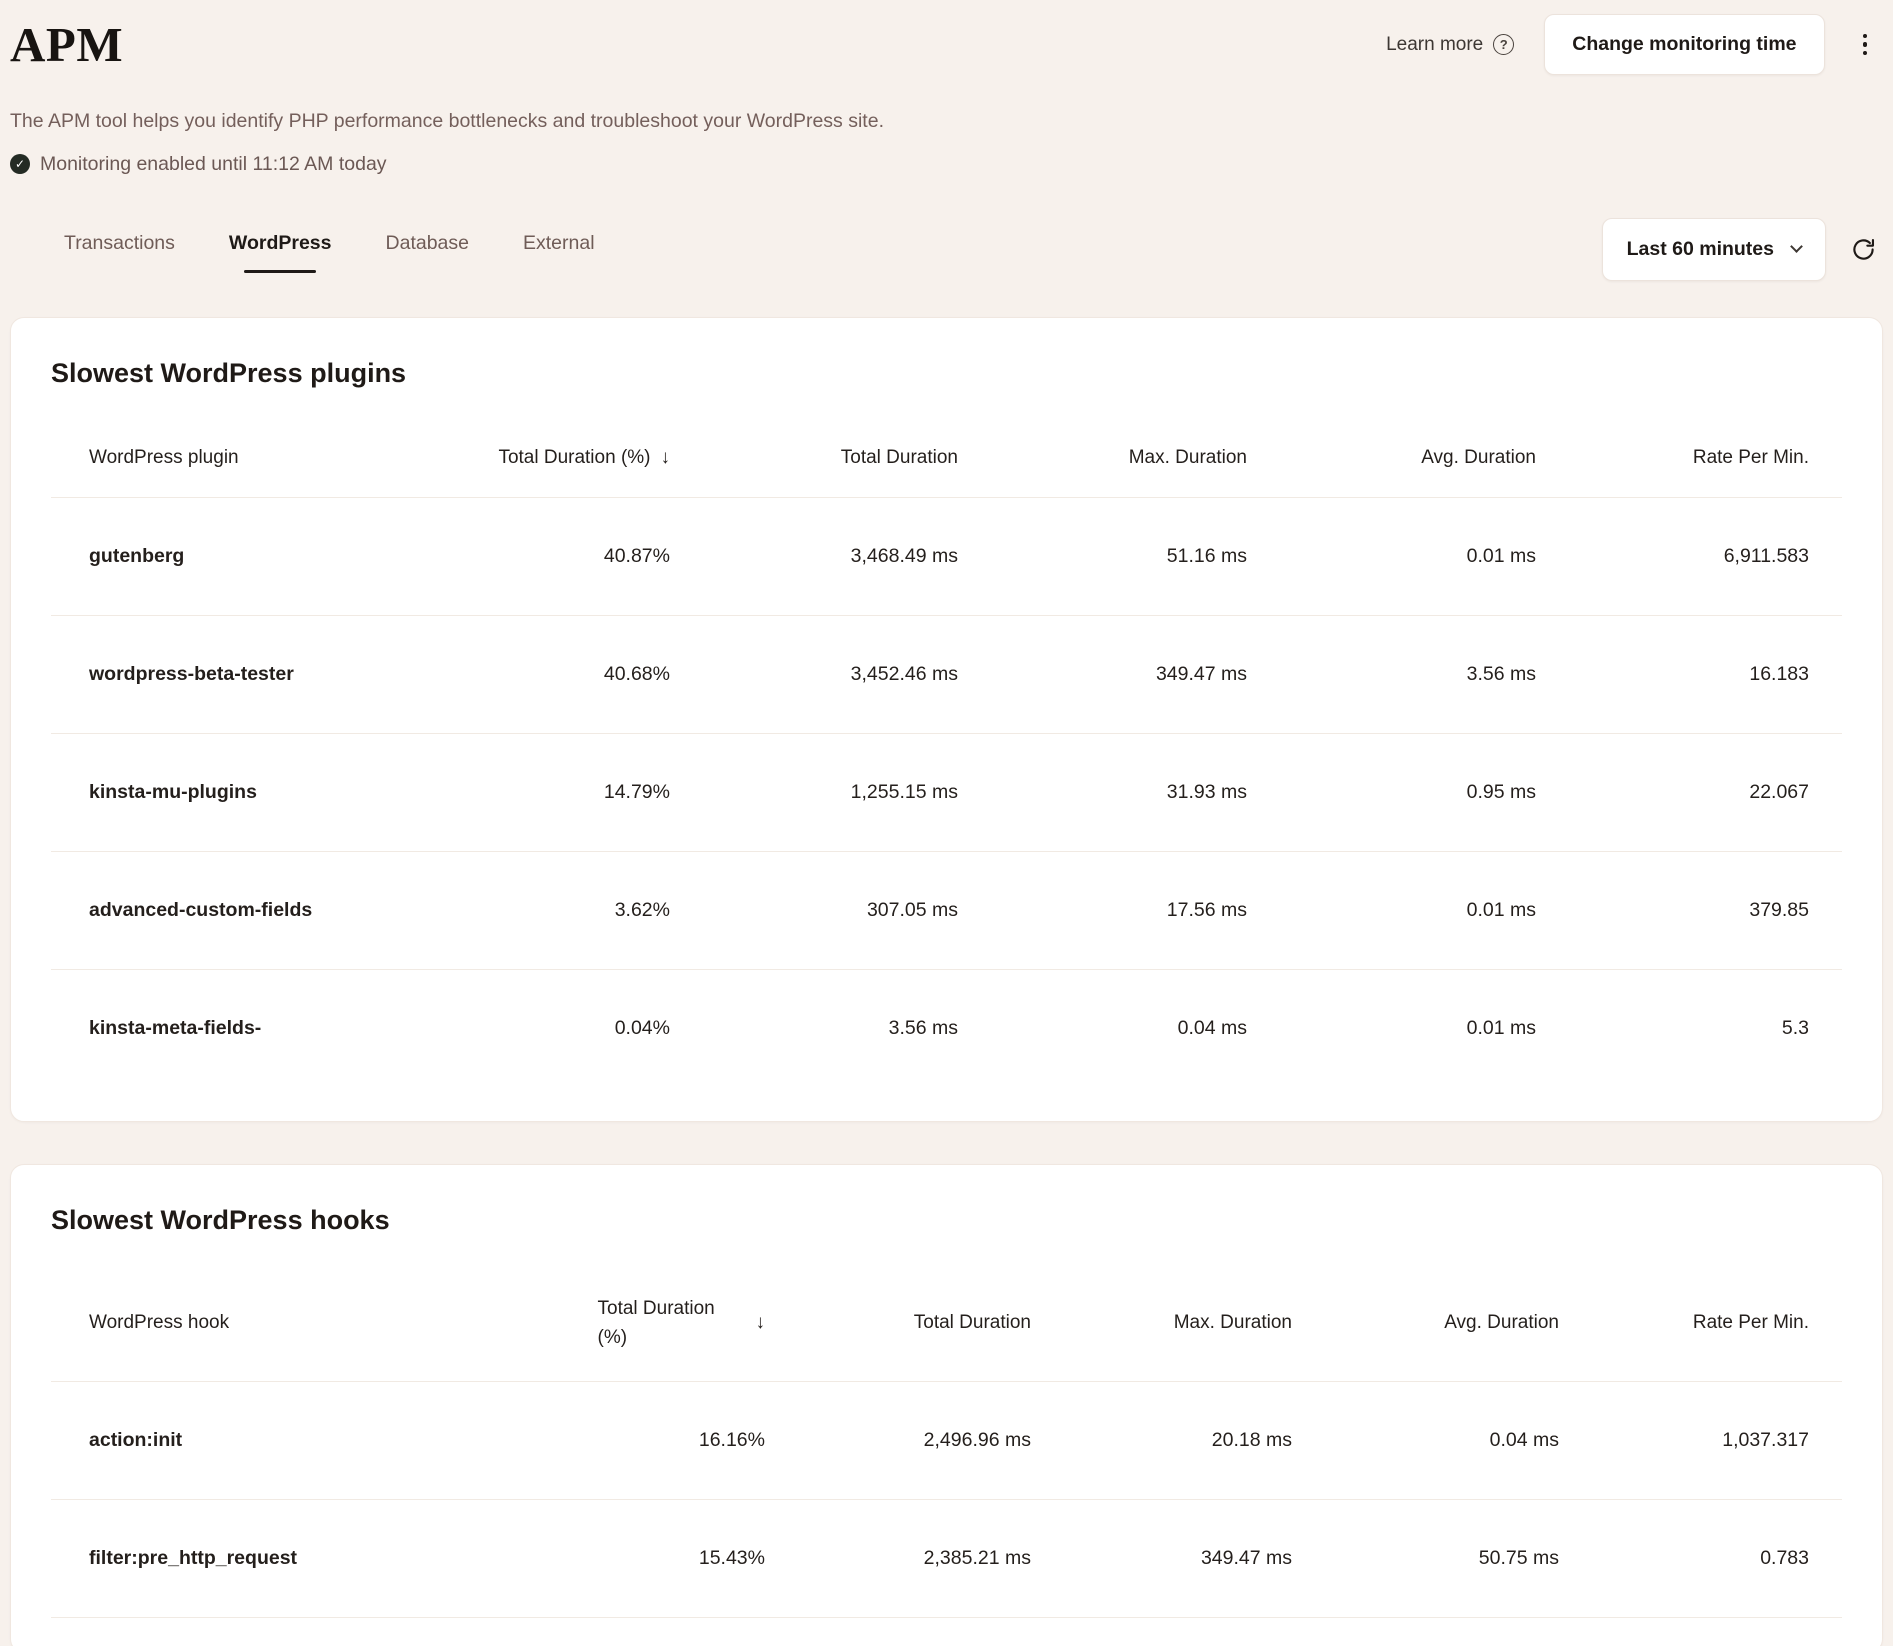 This screenshot has height=1646, width=1893. I want to click on page-header: APM Learn more ? Change monitoring time, so click(946, 44).